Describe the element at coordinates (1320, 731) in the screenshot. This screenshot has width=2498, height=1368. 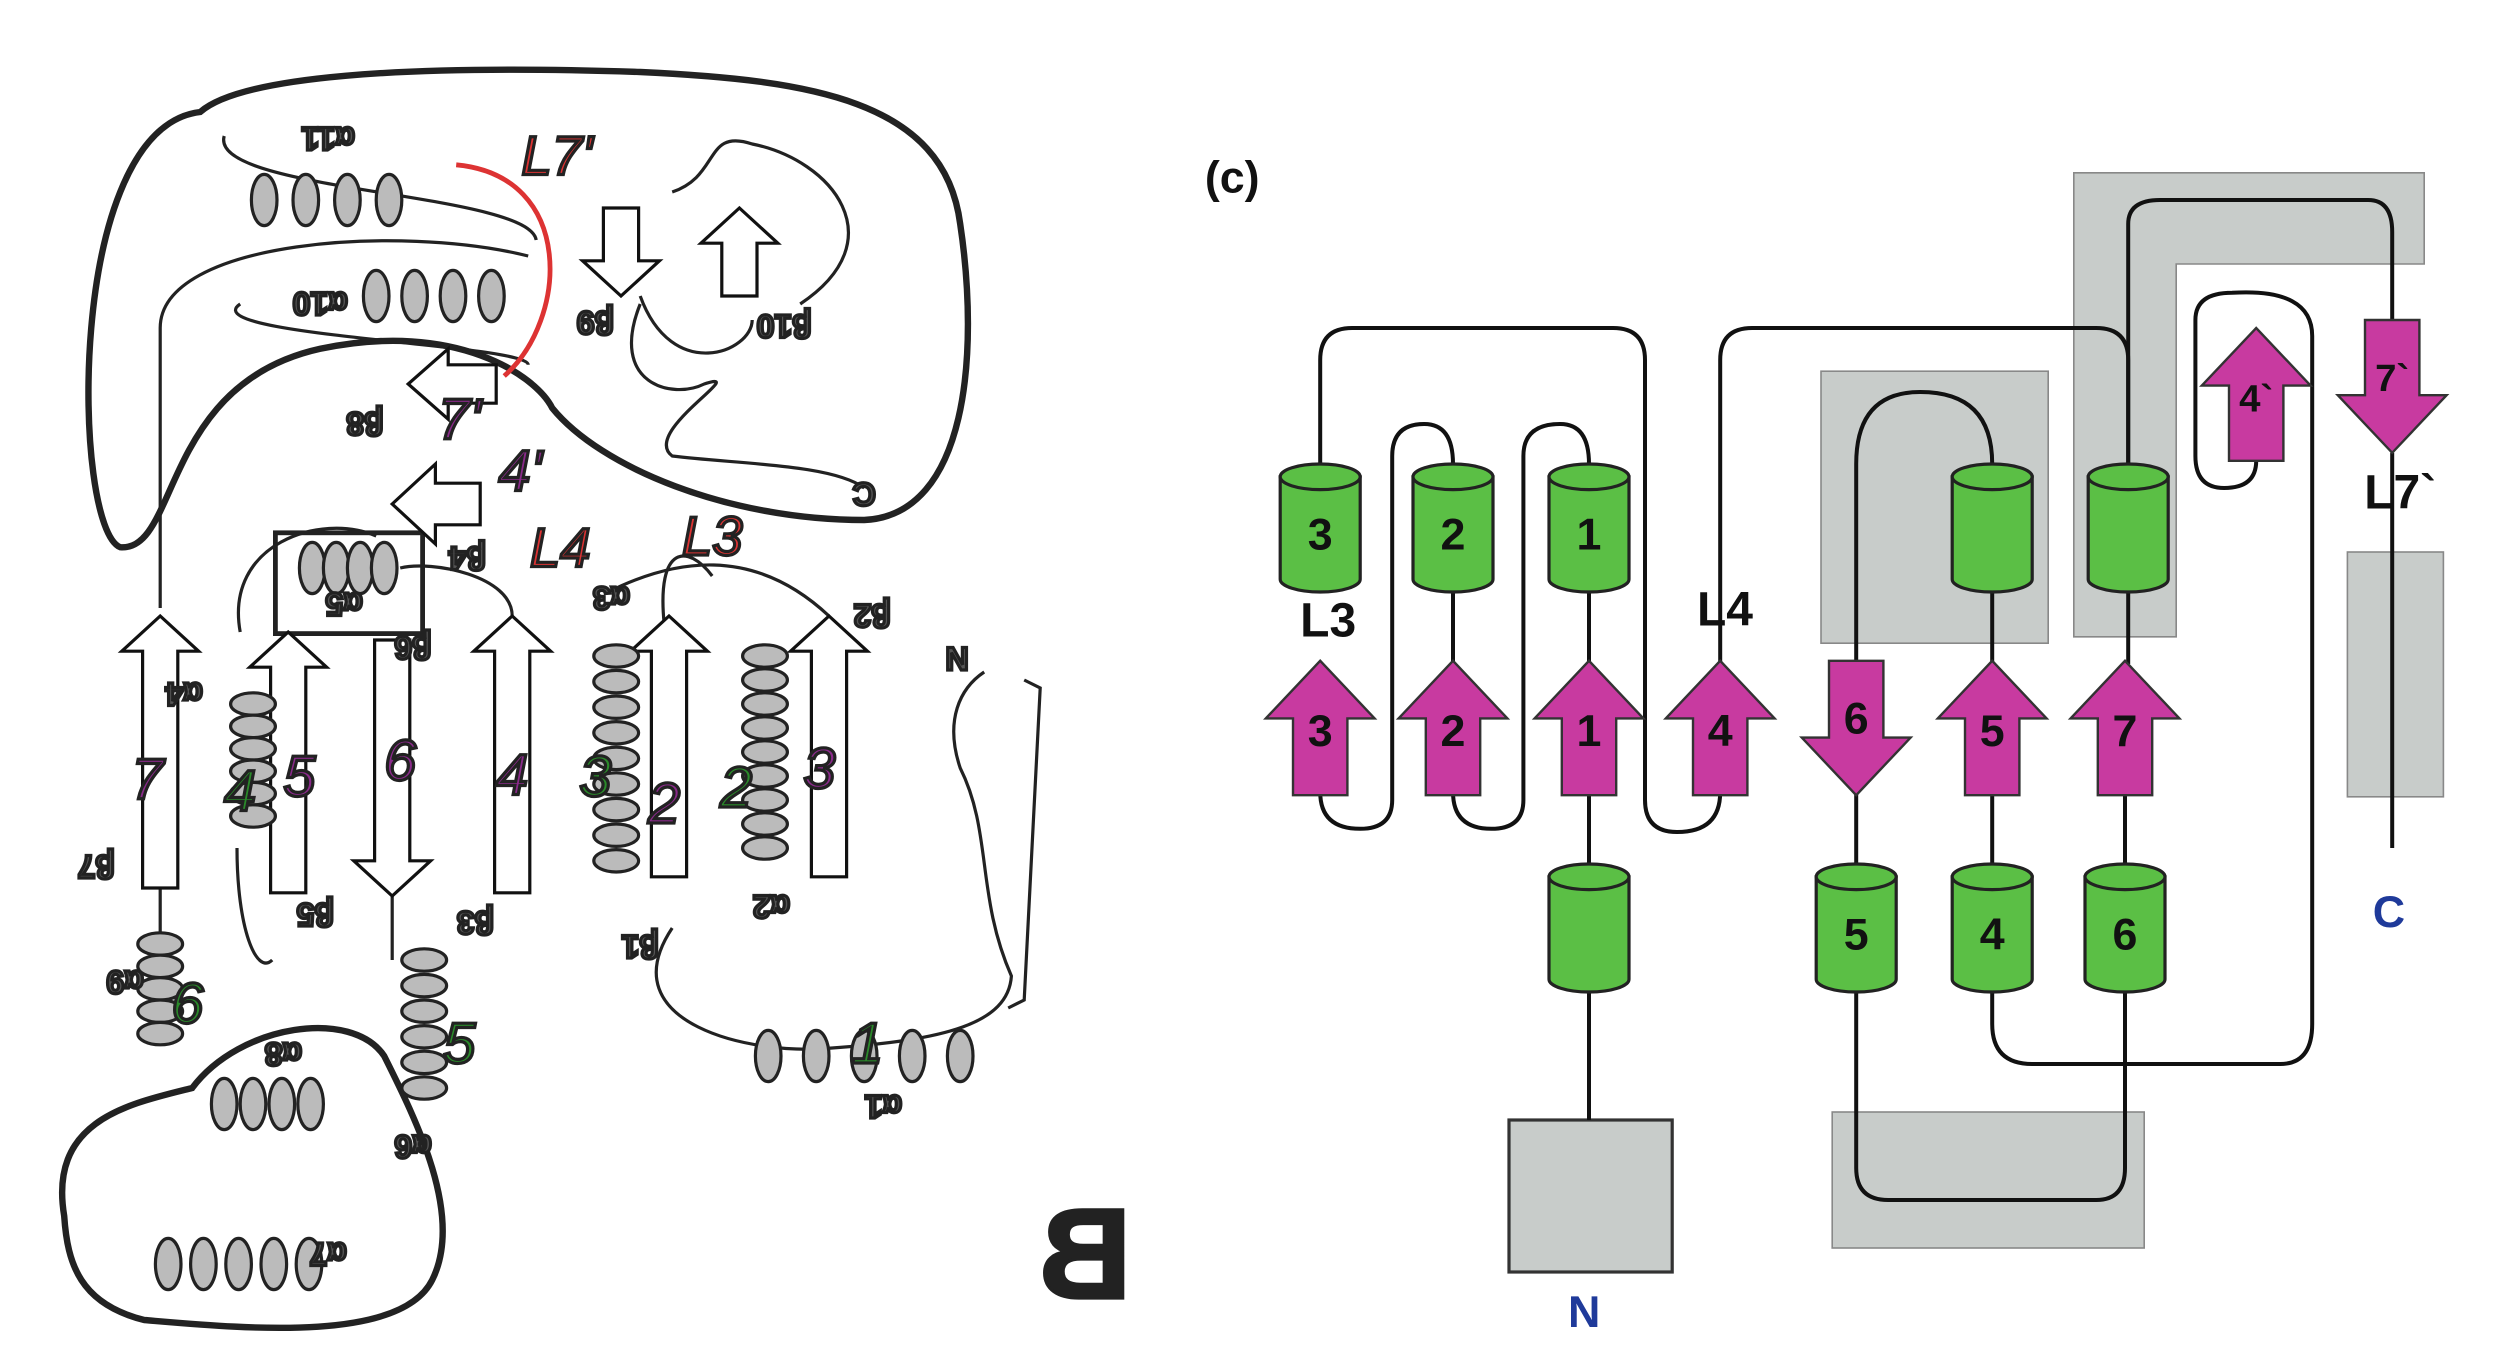
I see `strand-label: 3` at that location.